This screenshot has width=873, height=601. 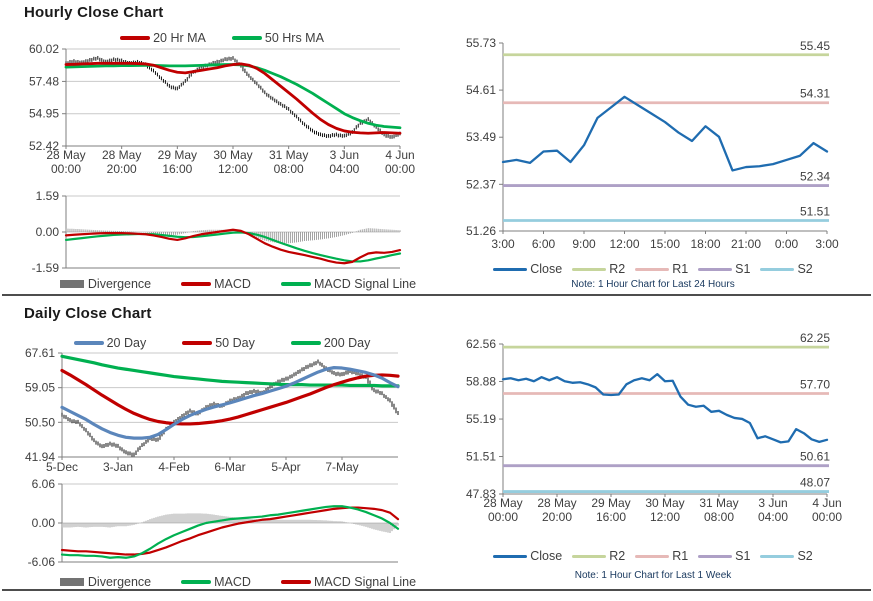 I want to click on legend-item-r1: R1, so click(x=661, y=556).